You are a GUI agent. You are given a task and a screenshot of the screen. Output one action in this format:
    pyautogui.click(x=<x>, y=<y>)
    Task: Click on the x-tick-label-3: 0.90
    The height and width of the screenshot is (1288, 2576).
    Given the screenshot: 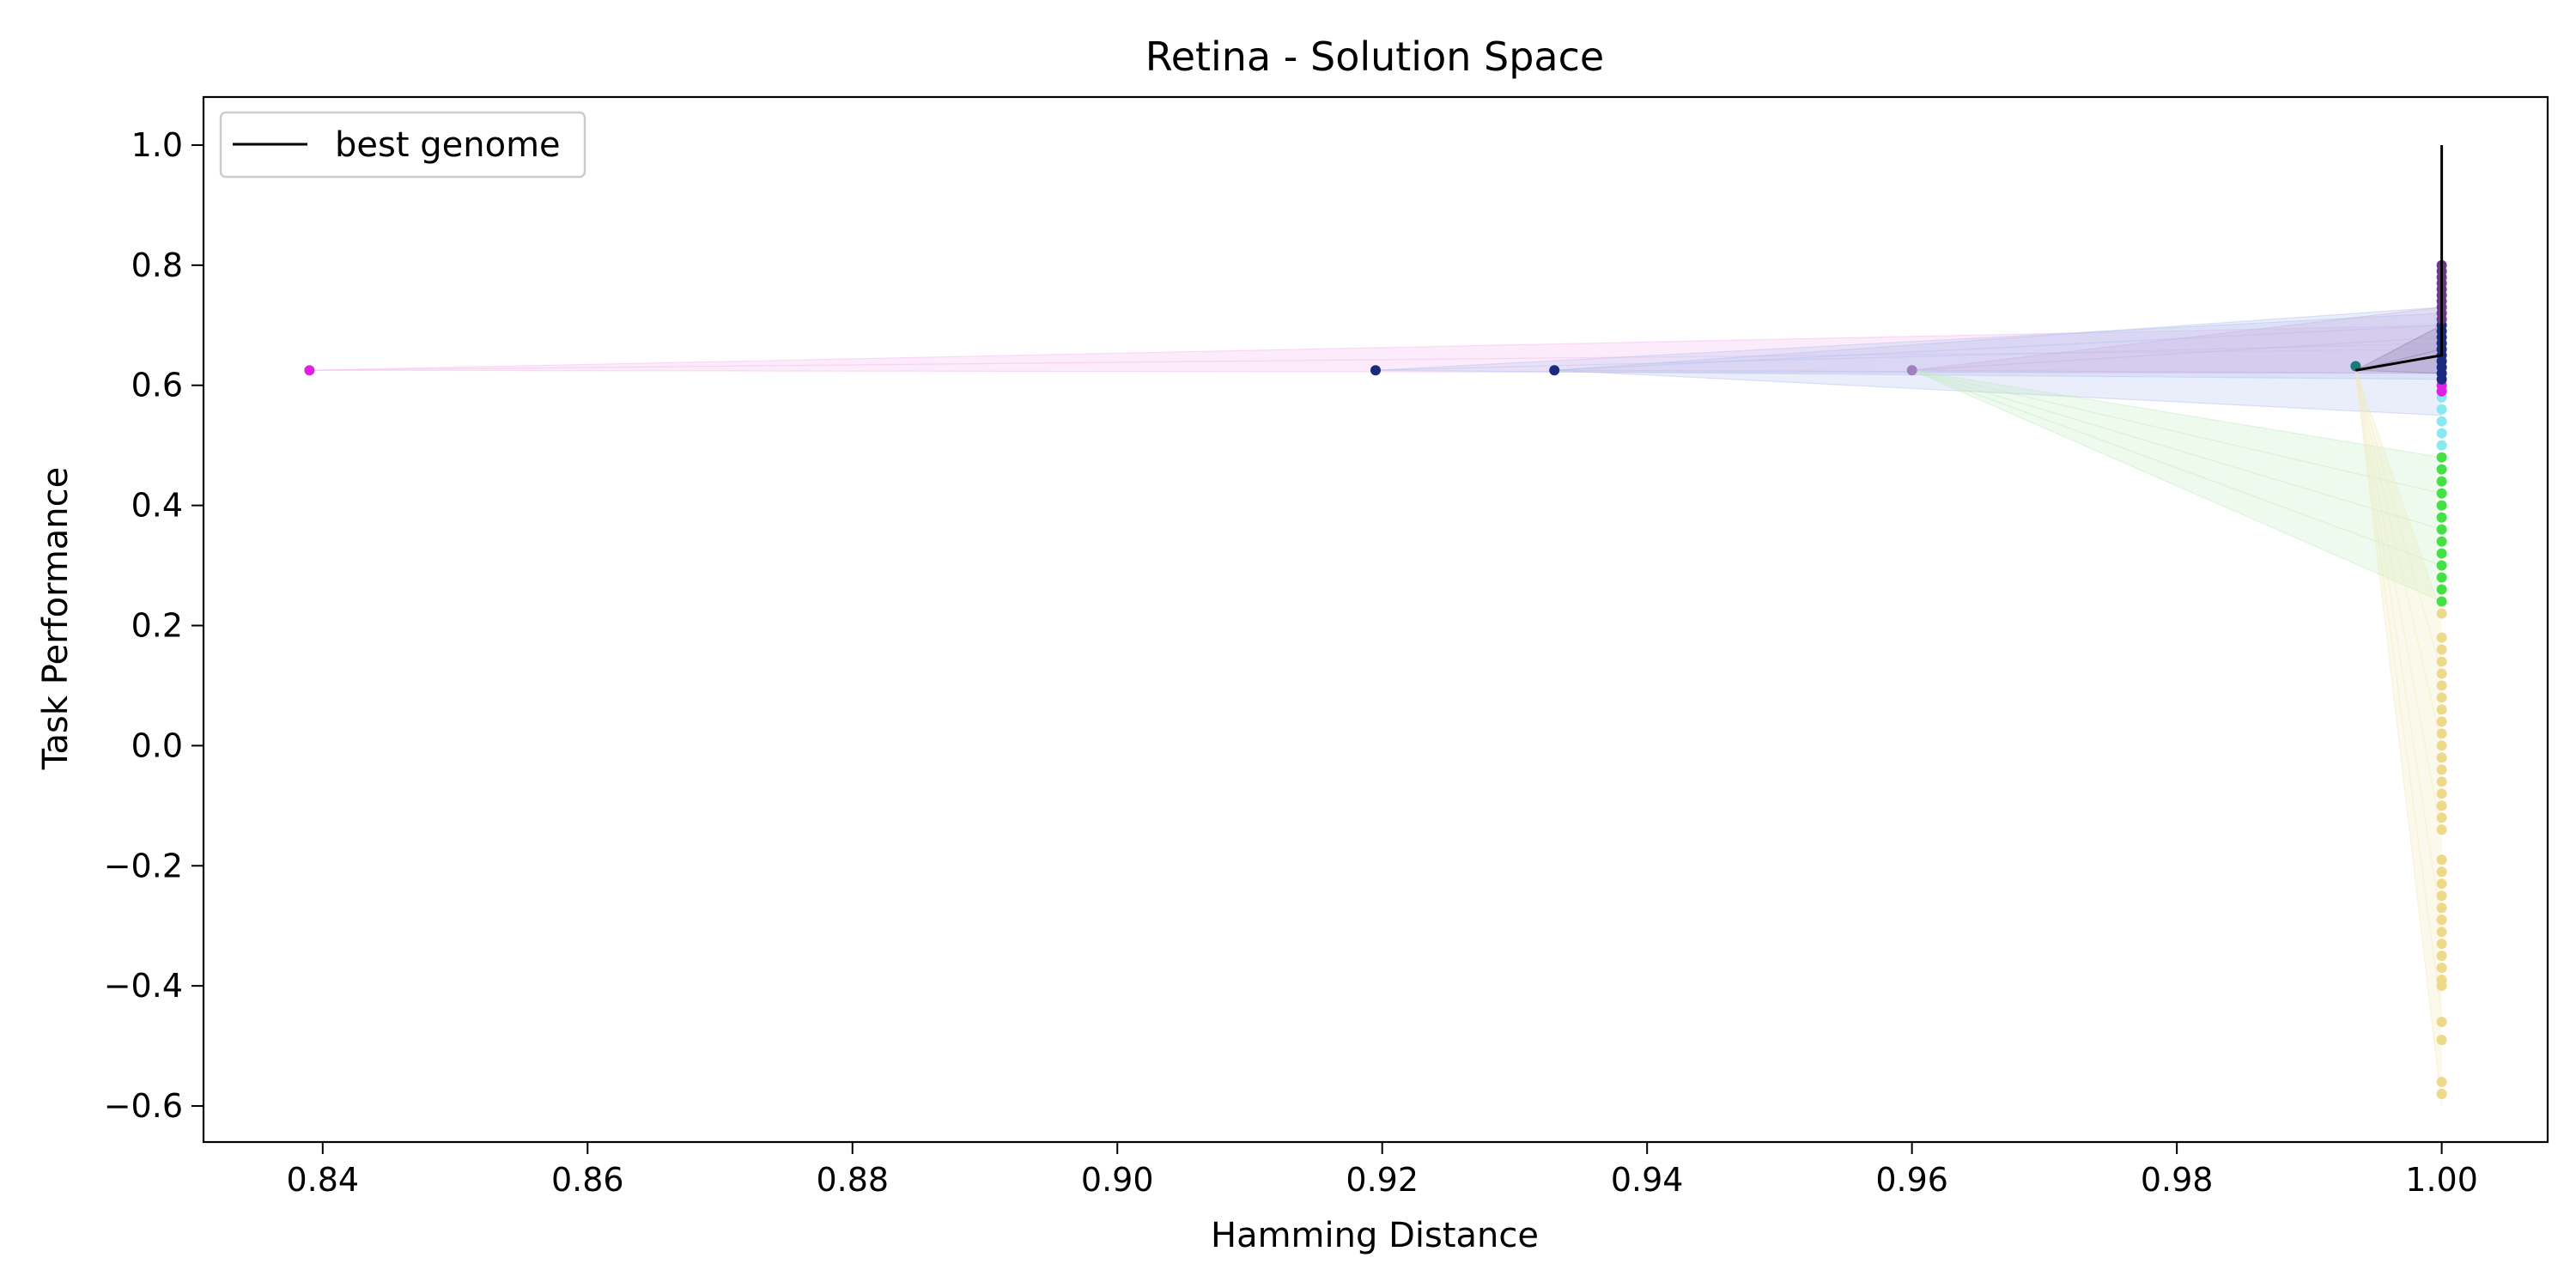 What is the action you would take?
    pyautogui.click(x=1118, y=1180)
    